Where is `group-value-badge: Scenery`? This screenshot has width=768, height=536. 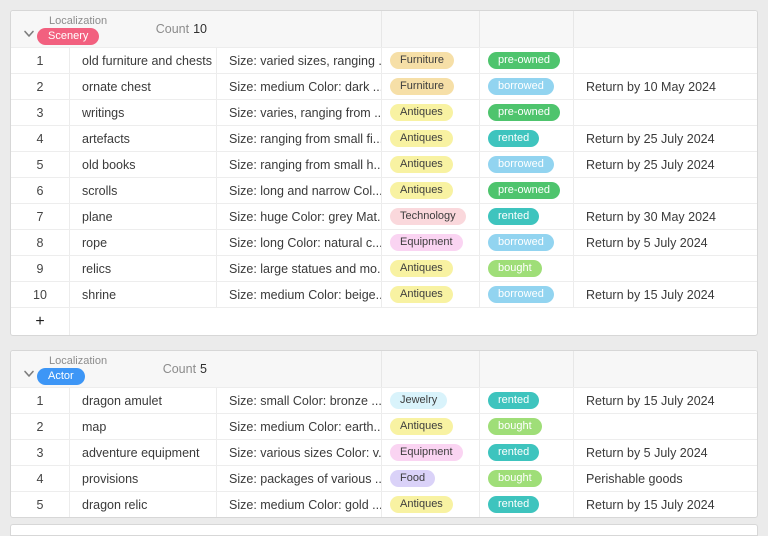 group-value-badge: Scenery is located at coordinates (68, 36).